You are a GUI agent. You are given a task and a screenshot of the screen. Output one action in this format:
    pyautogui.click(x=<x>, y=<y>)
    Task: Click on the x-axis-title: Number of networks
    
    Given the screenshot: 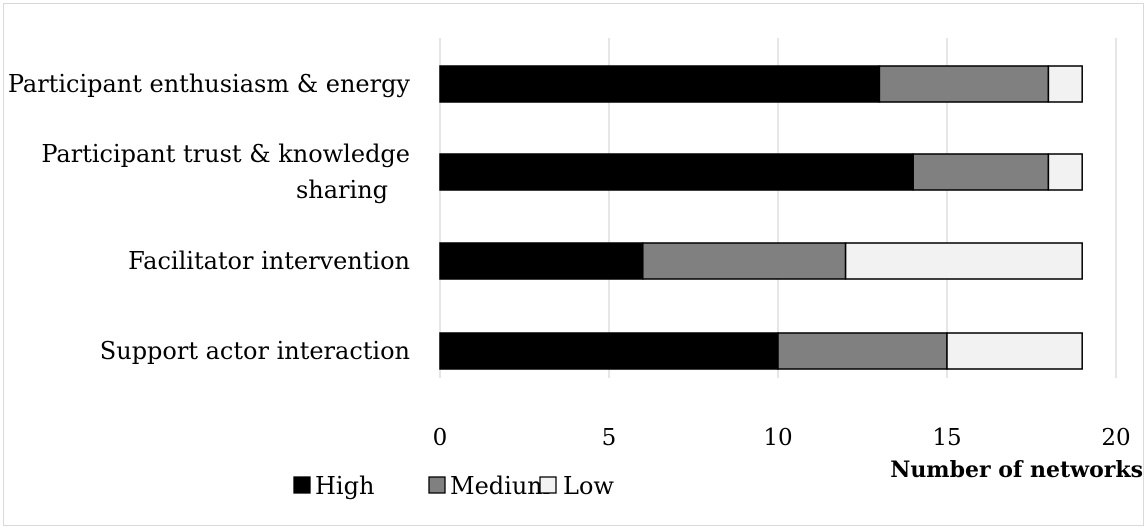 What is the action you would take?
    pyautogui.click(x=1016, y=470)
    